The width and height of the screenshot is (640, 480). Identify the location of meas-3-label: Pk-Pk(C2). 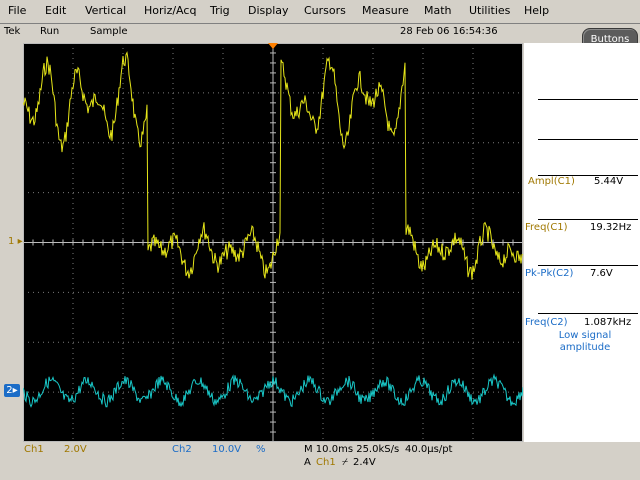
(549, 273).